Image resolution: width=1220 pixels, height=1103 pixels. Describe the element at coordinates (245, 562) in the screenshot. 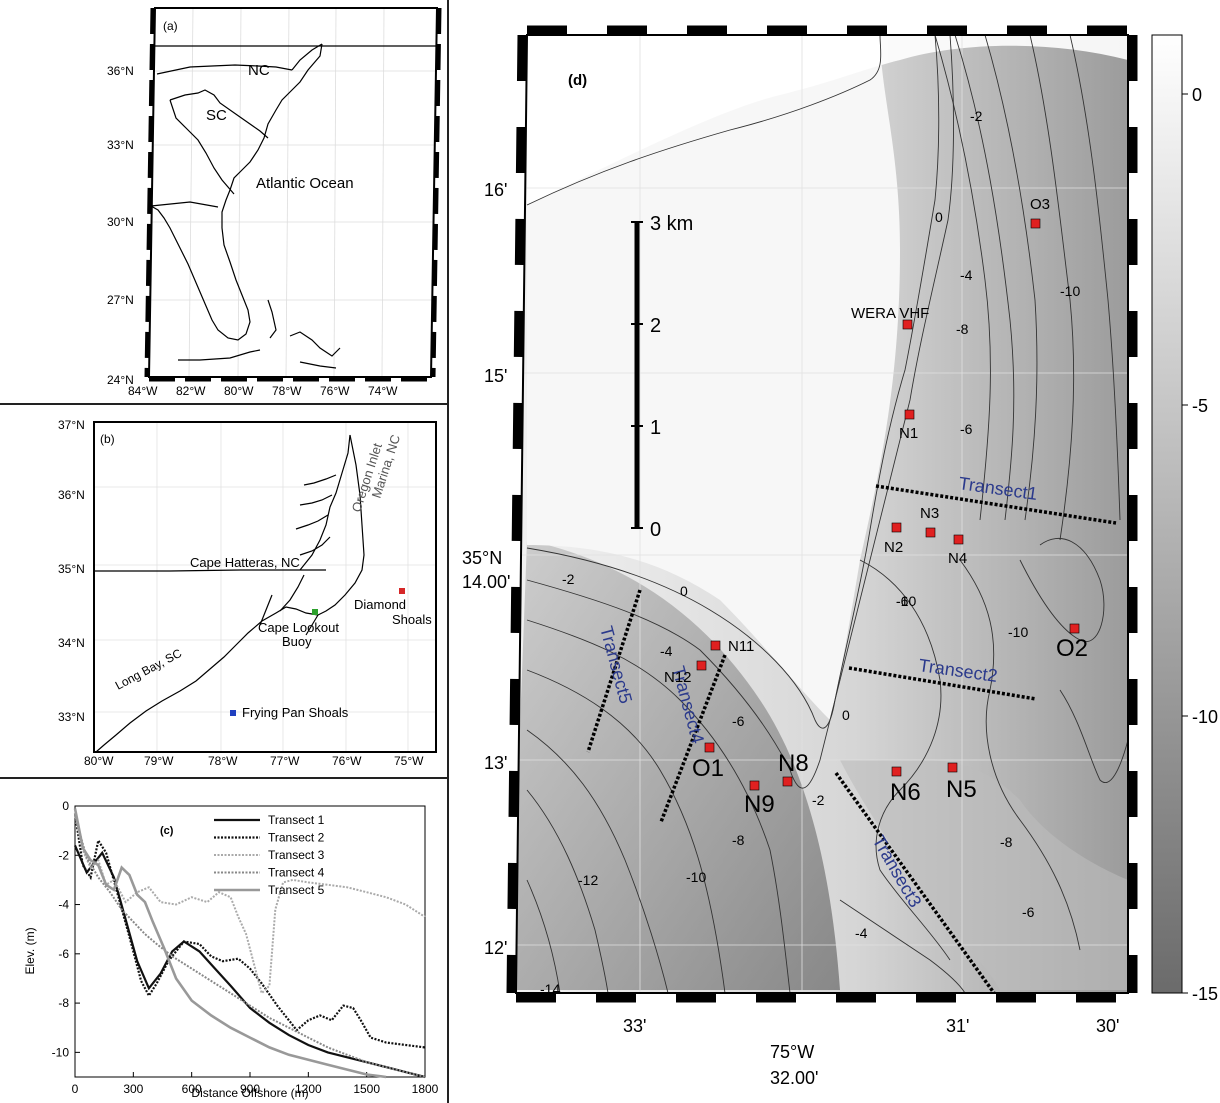

I see `place-label-cape-hatteras: Cape Hatteras, NC` at that location.